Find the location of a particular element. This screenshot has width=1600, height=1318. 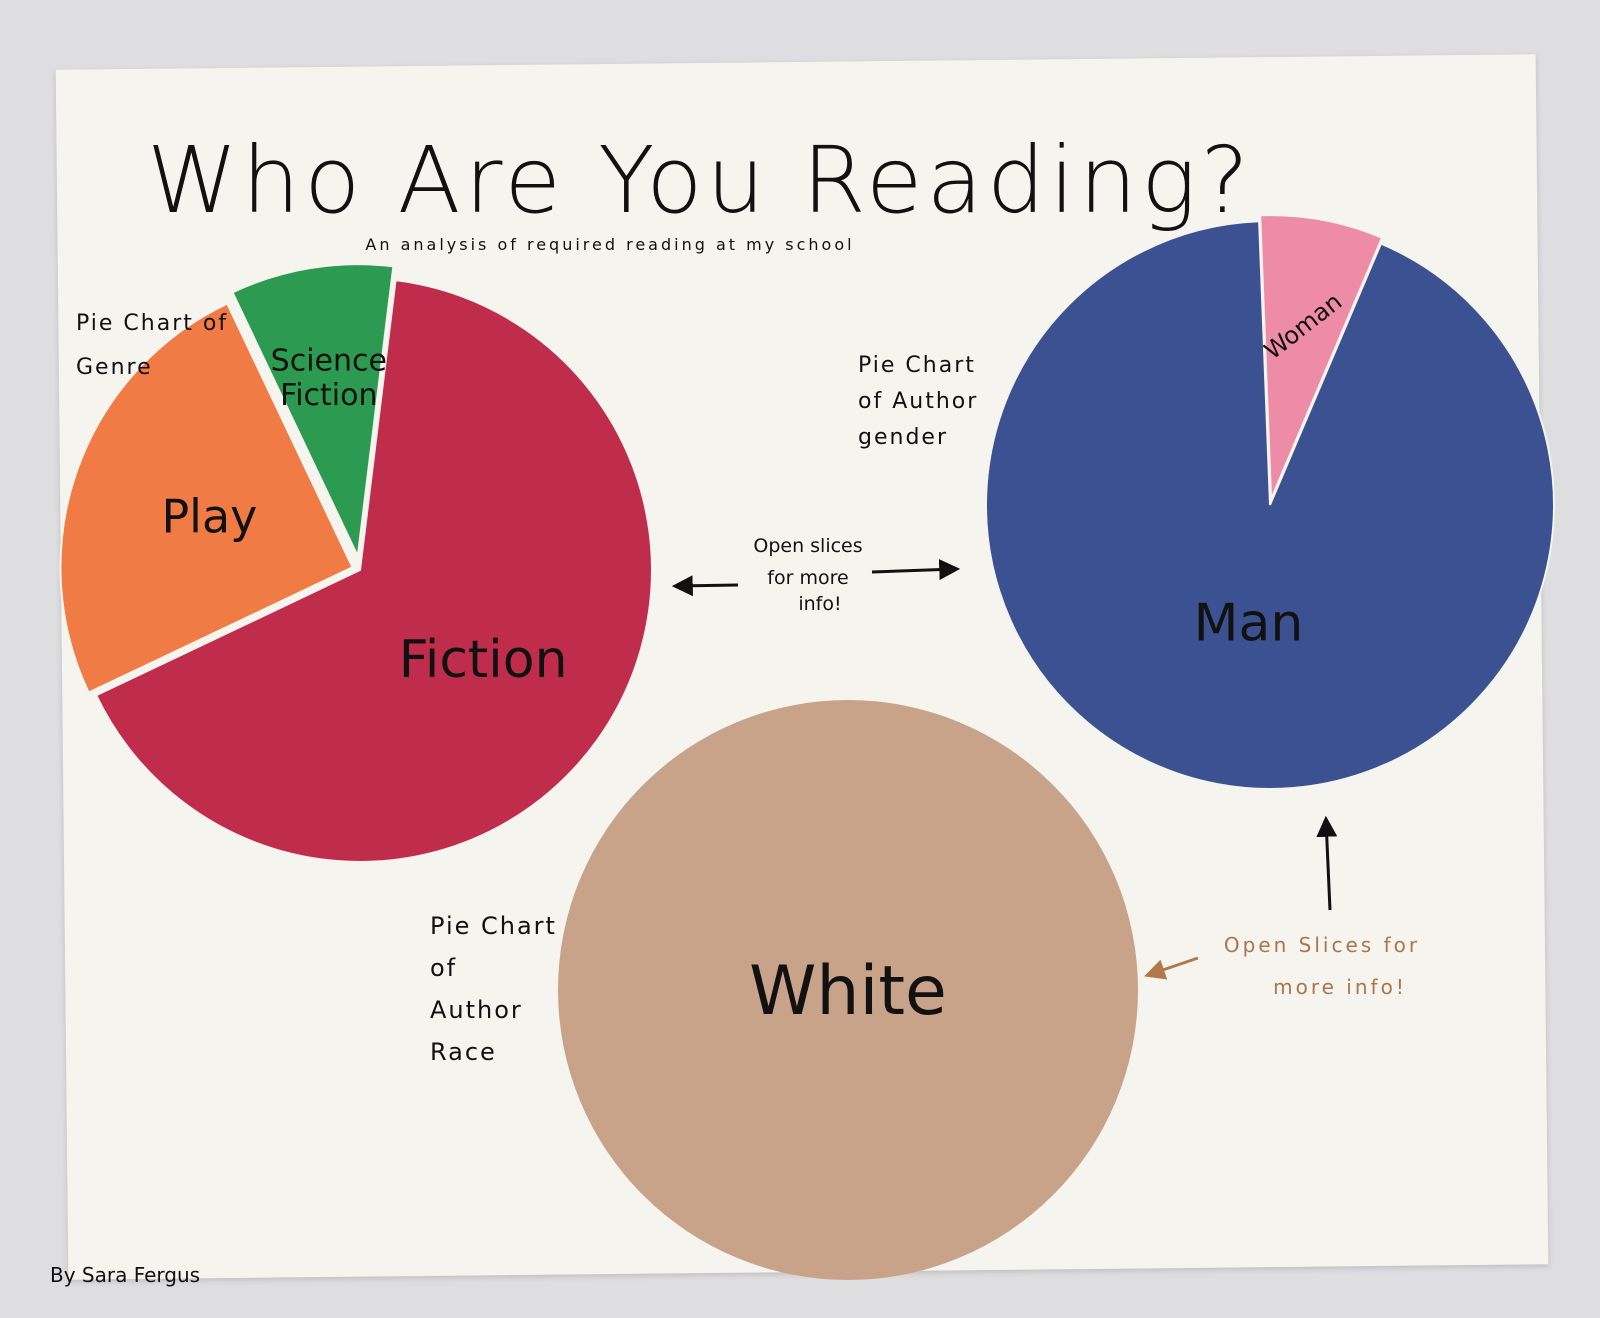

chart-title-line: of is located at coordinates (443, 968).